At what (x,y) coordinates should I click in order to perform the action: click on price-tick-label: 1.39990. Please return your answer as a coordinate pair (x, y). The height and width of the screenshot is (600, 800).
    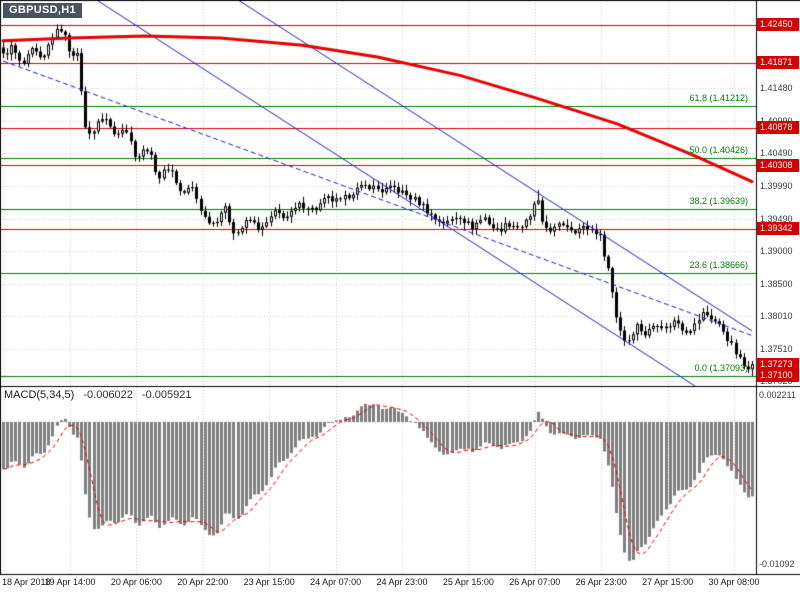
    Looking at the image, I should click on (776, 186).